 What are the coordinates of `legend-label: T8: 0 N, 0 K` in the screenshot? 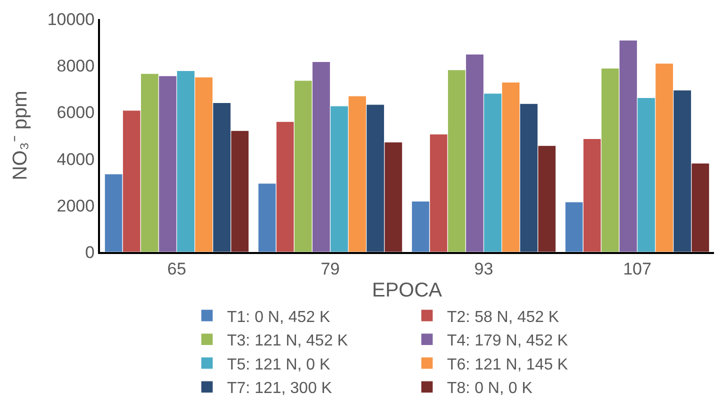 It's located at (490, 389).